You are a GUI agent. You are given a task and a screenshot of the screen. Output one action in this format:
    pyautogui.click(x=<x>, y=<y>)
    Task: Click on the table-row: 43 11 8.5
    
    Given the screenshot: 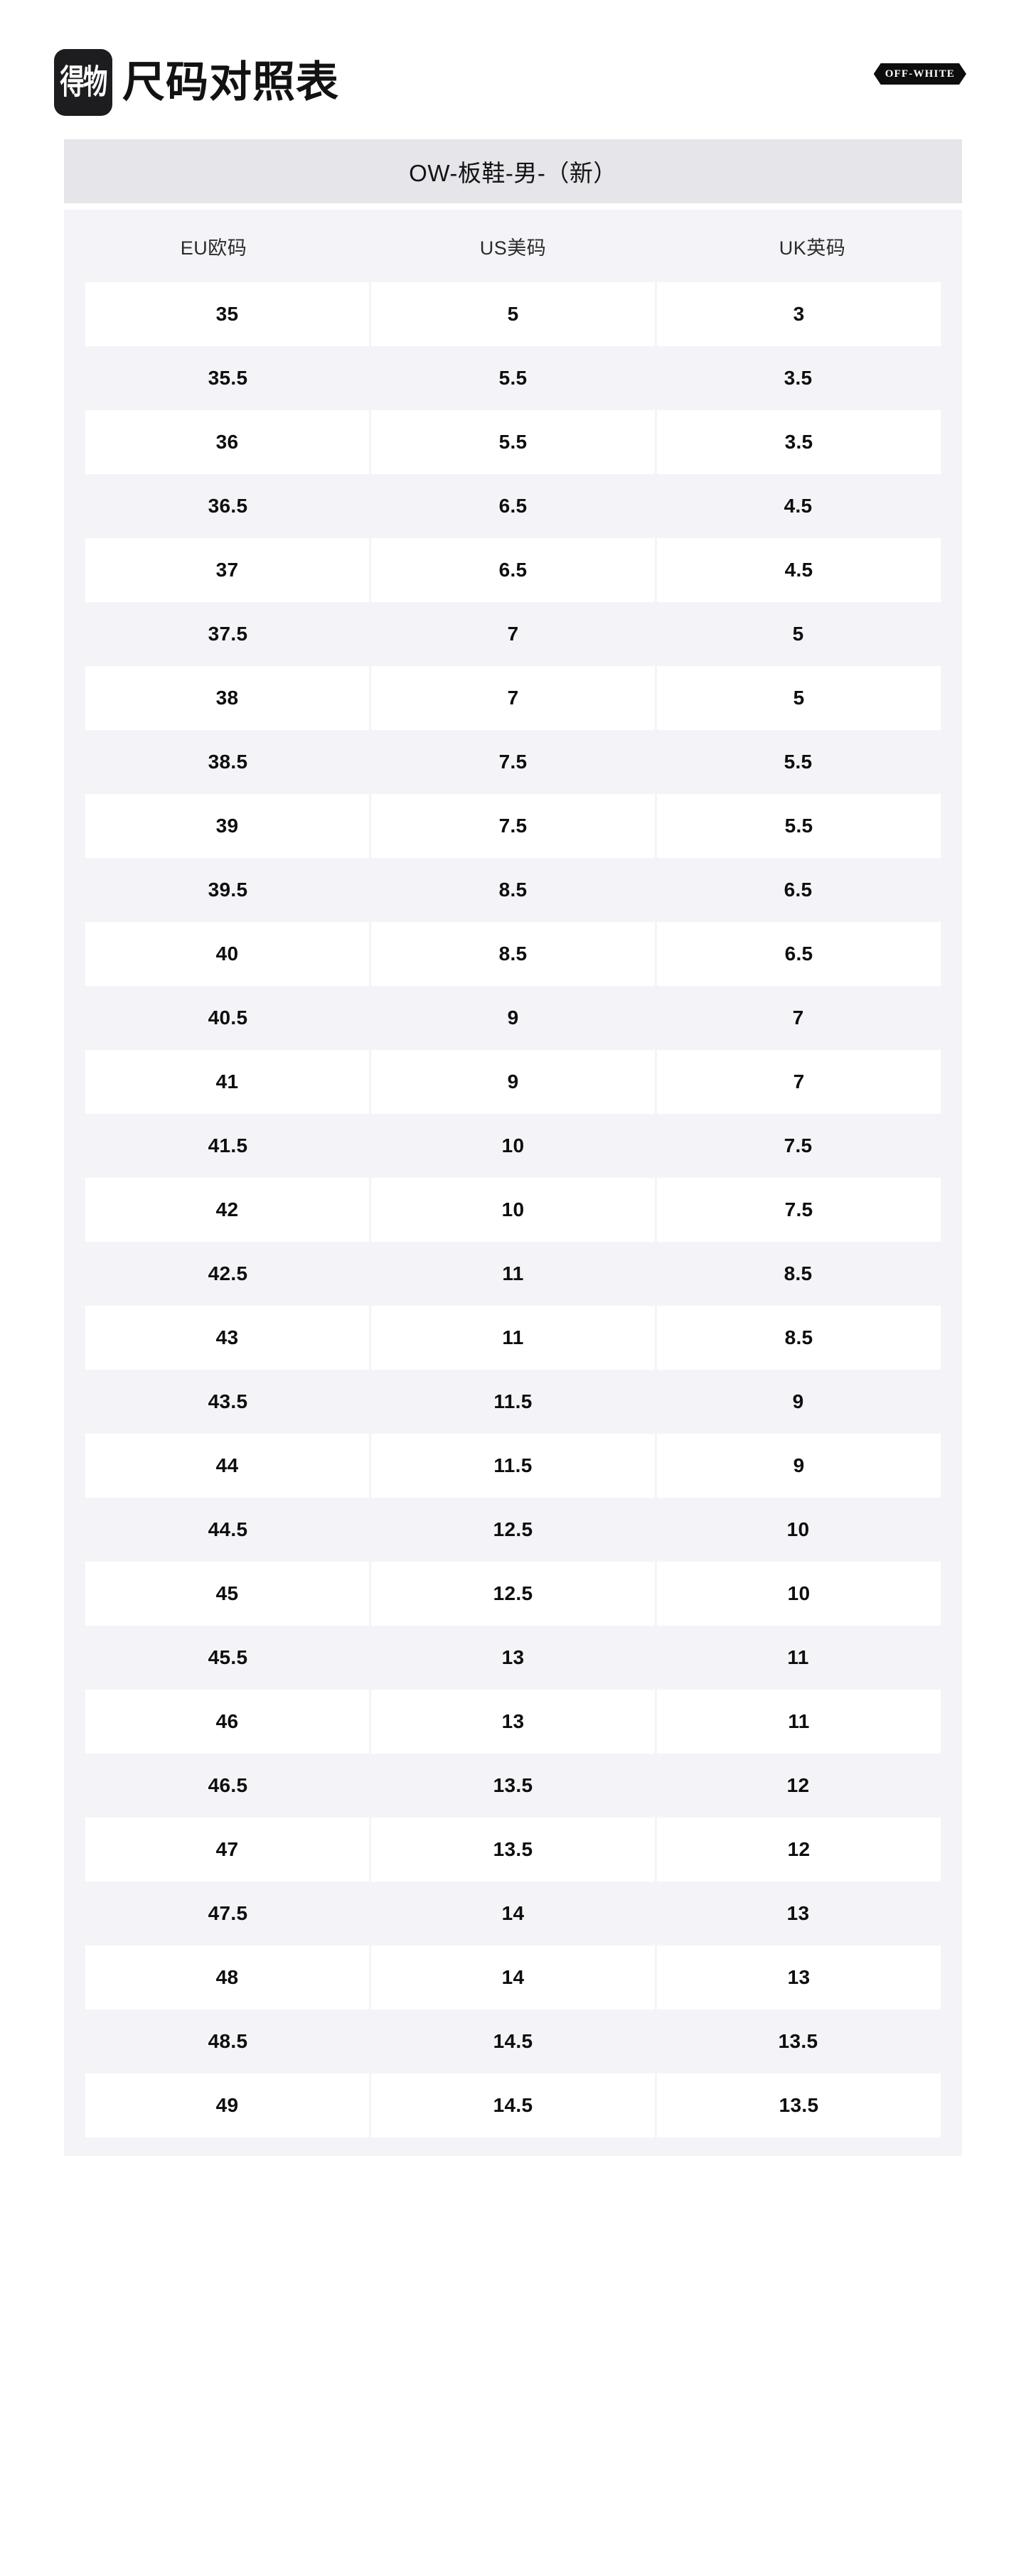 What is the action you would take?
    pyautogui.click(x=513, y=1338)
    